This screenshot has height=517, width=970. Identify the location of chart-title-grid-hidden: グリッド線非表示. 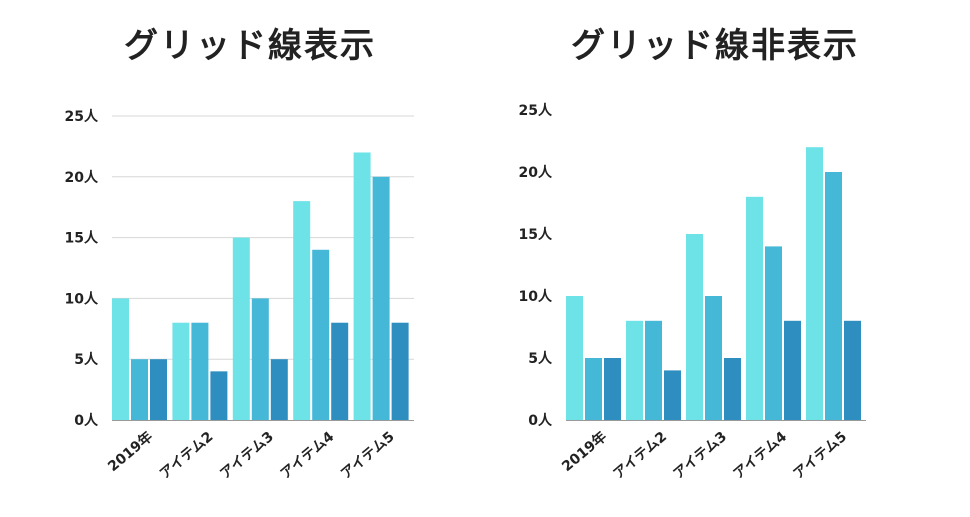
(715, 46).